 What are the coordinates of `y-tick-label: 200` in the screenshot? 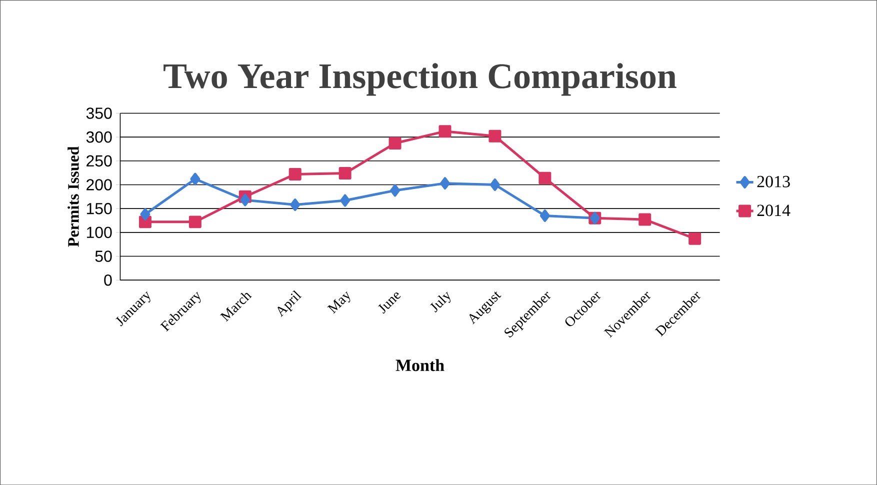 It's located at (99, 184).